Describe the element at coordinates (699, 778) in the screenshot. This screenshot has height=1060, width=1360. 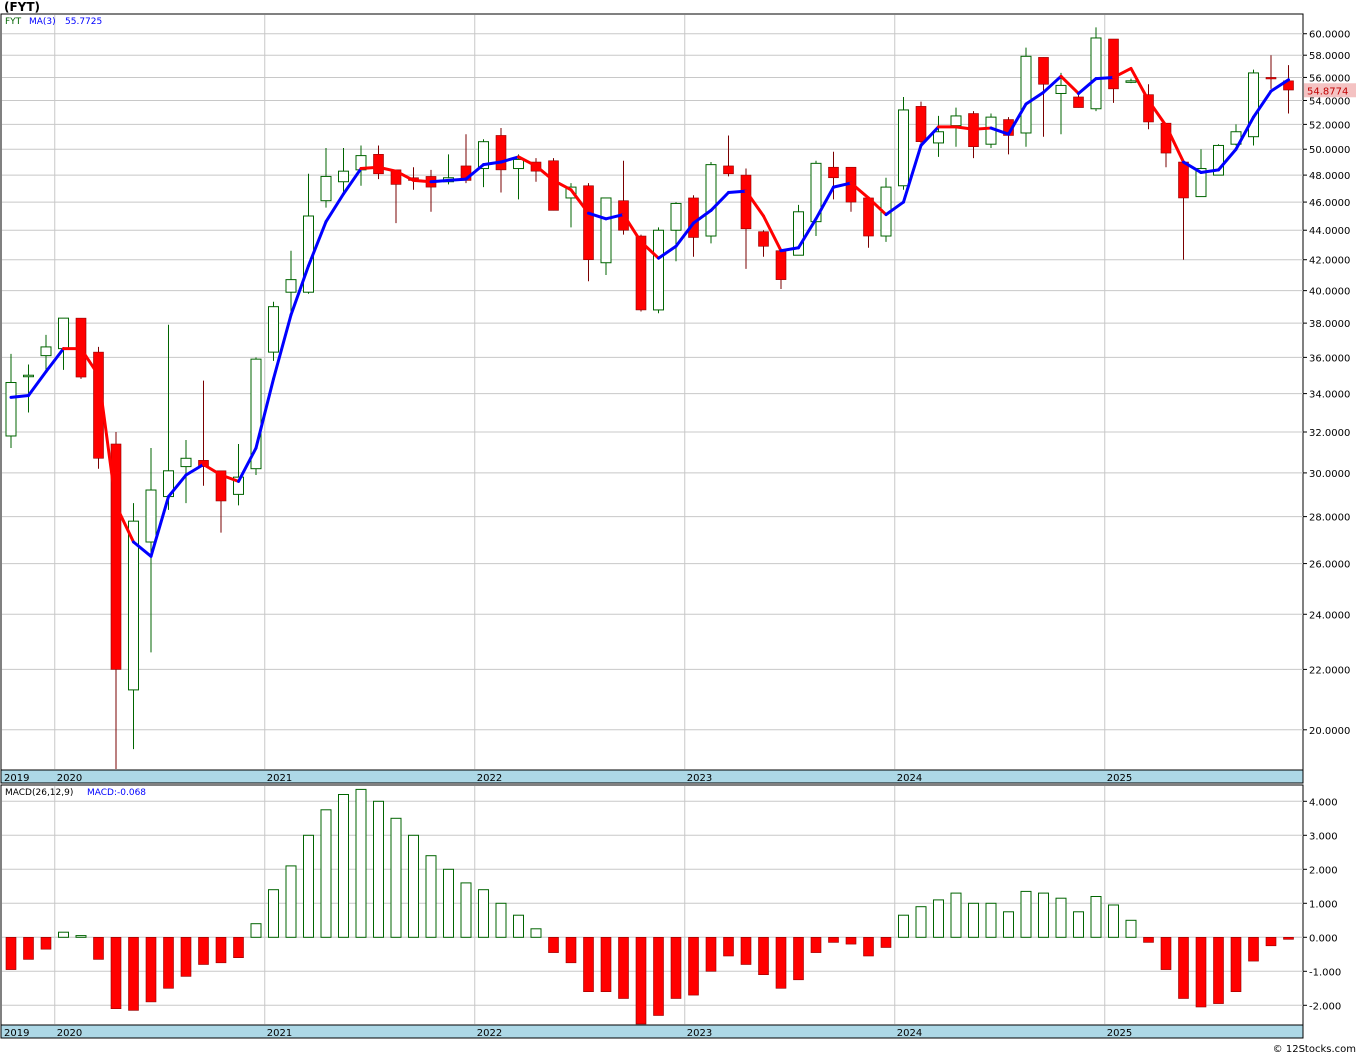
I see `year-label: 2023` at that location.